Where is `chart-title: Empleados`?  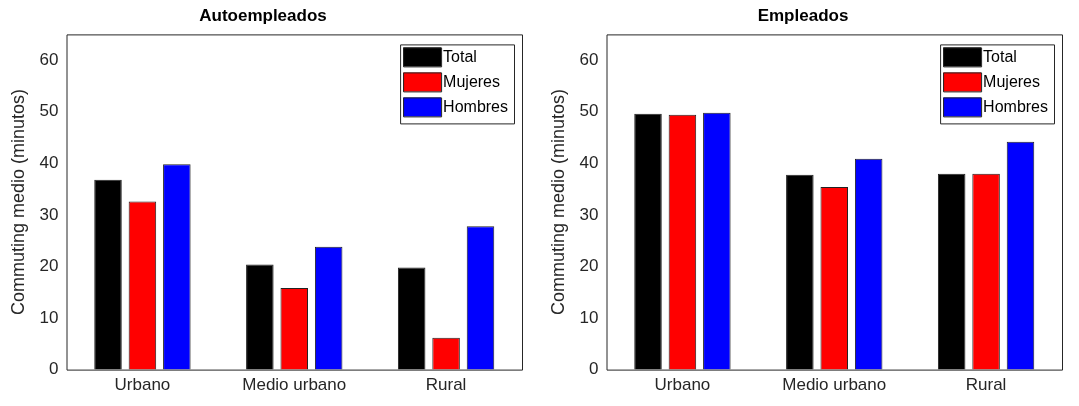
chart-title: Empleados is located at coordinates (803, 15).